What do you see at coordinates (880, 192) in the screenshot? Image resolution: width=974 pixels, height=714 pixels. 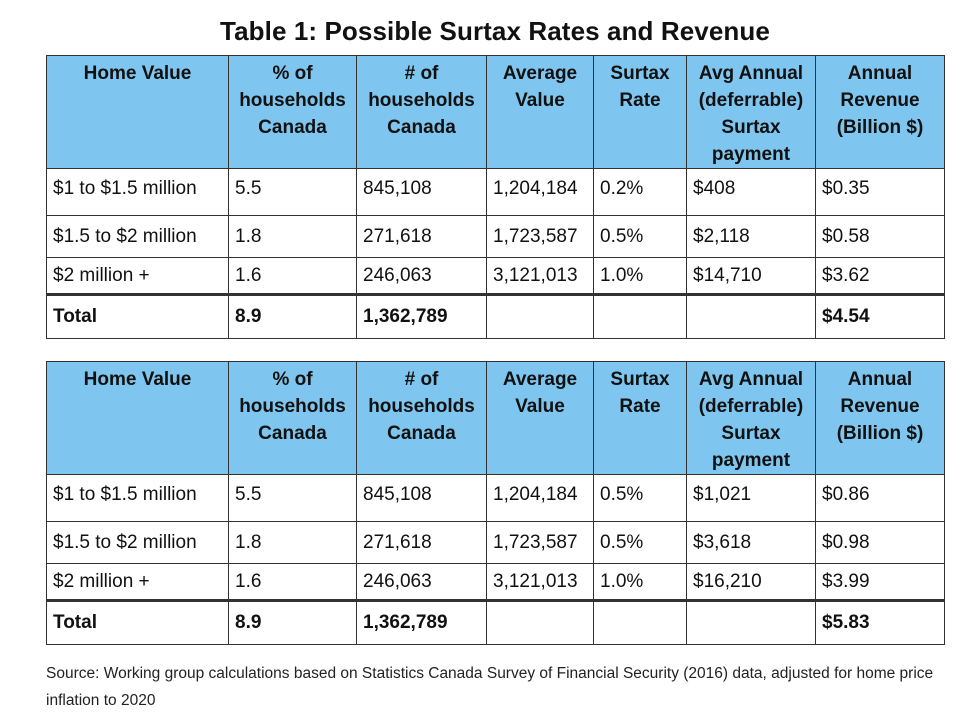 I see `cell-annual-revenue: $0.35` at bounding box center [880, 192].